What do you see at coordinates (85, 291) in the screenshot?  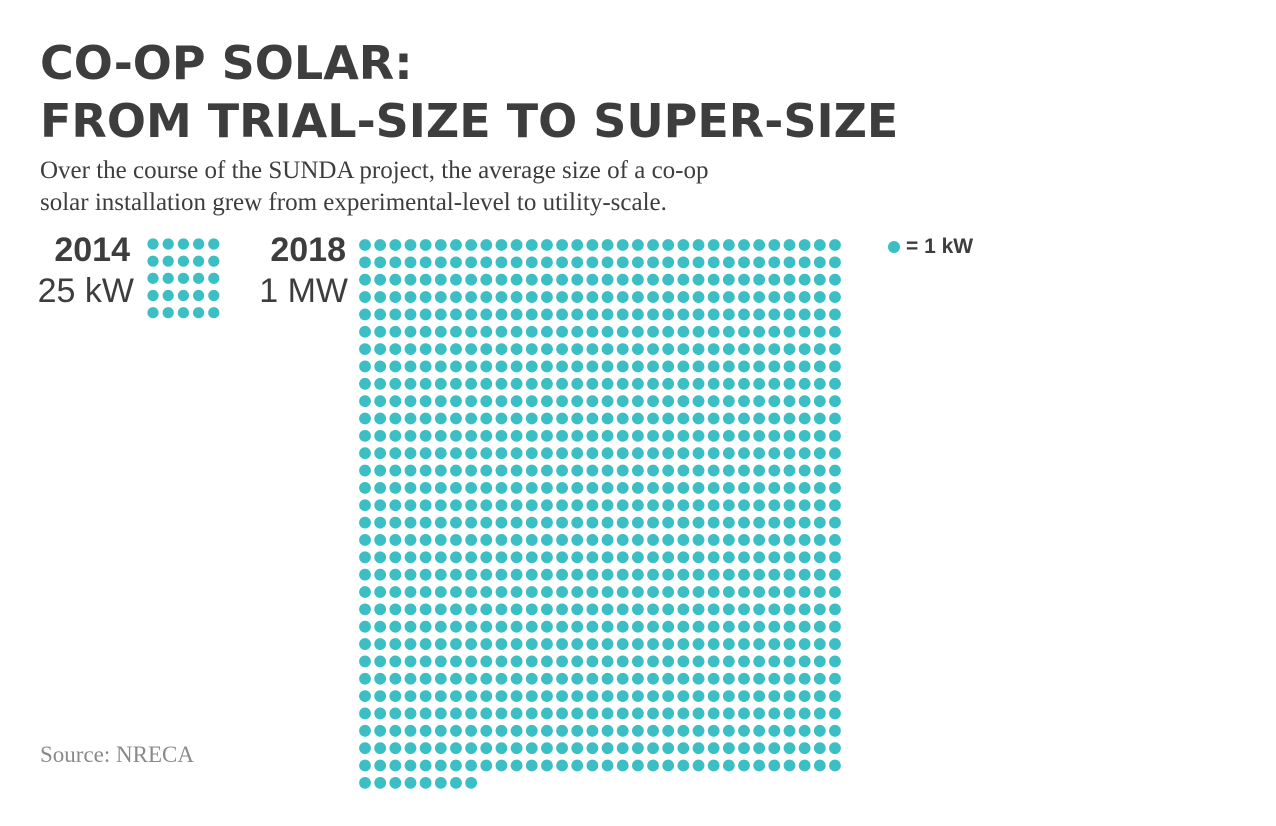 I see `size-label-2014: 25 kW` at bounding box center [85, 291].